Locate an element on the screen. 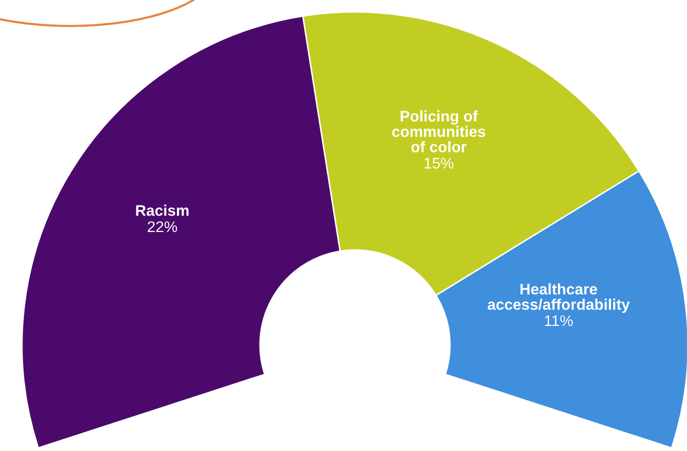 This screenshot has width=687, height=451. slice-label: Policing of communities of color is located at coordinates (439, 131).